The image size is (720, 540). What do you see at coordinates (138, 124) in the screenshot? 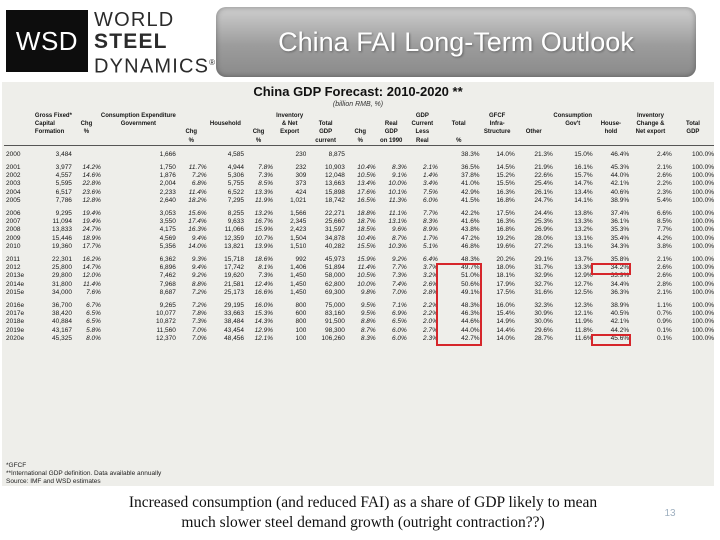
I see `header-cell: Government` at bounding box center [138, 124].